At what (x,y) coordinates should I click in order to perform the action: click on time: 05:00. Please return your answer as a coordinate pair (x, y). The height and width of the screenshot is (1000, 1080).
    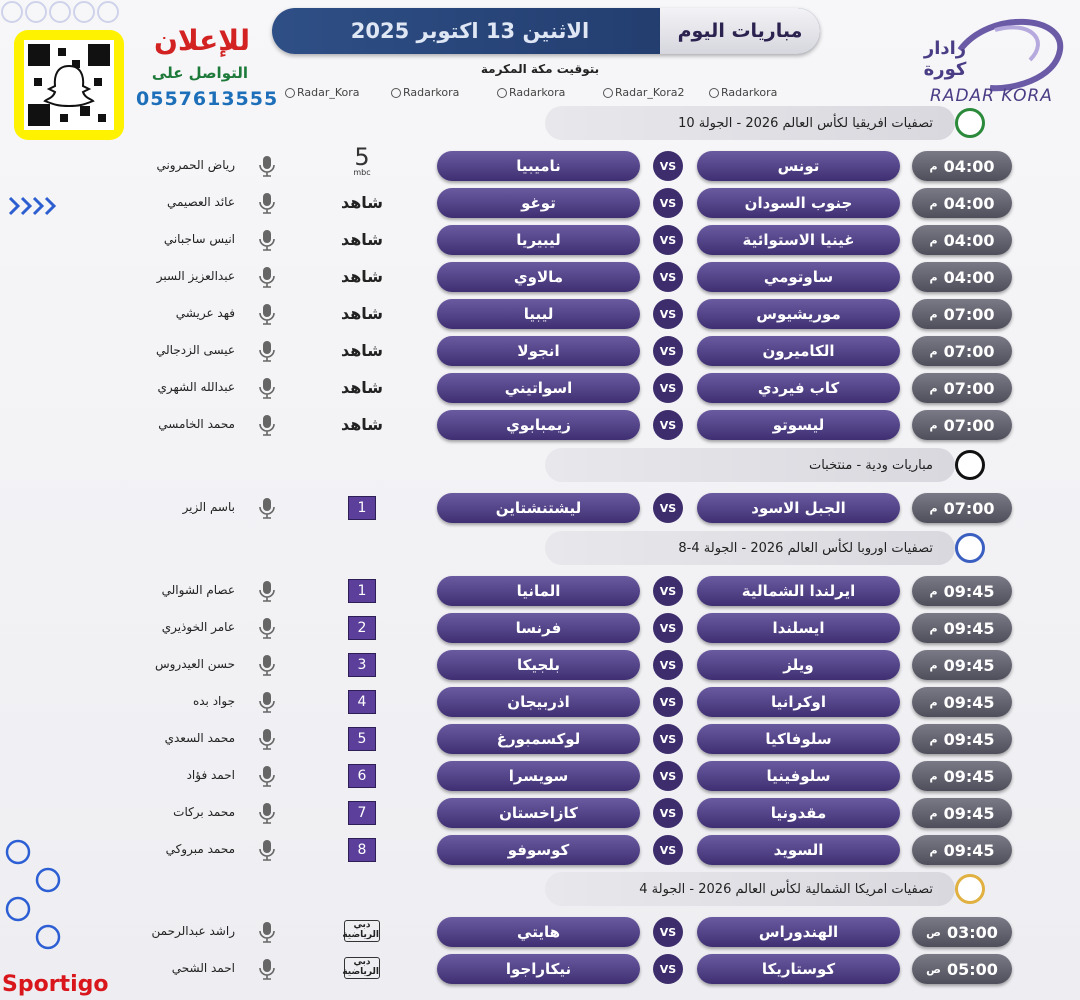
    Looking at the image, I should click on (972, 969).